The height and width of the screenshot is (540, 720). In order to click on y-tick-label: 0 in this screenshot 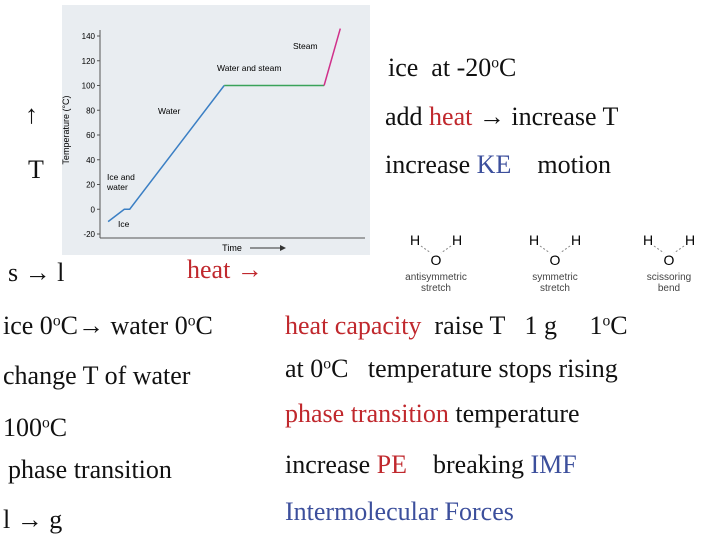, I will do `click(93, 209)`.